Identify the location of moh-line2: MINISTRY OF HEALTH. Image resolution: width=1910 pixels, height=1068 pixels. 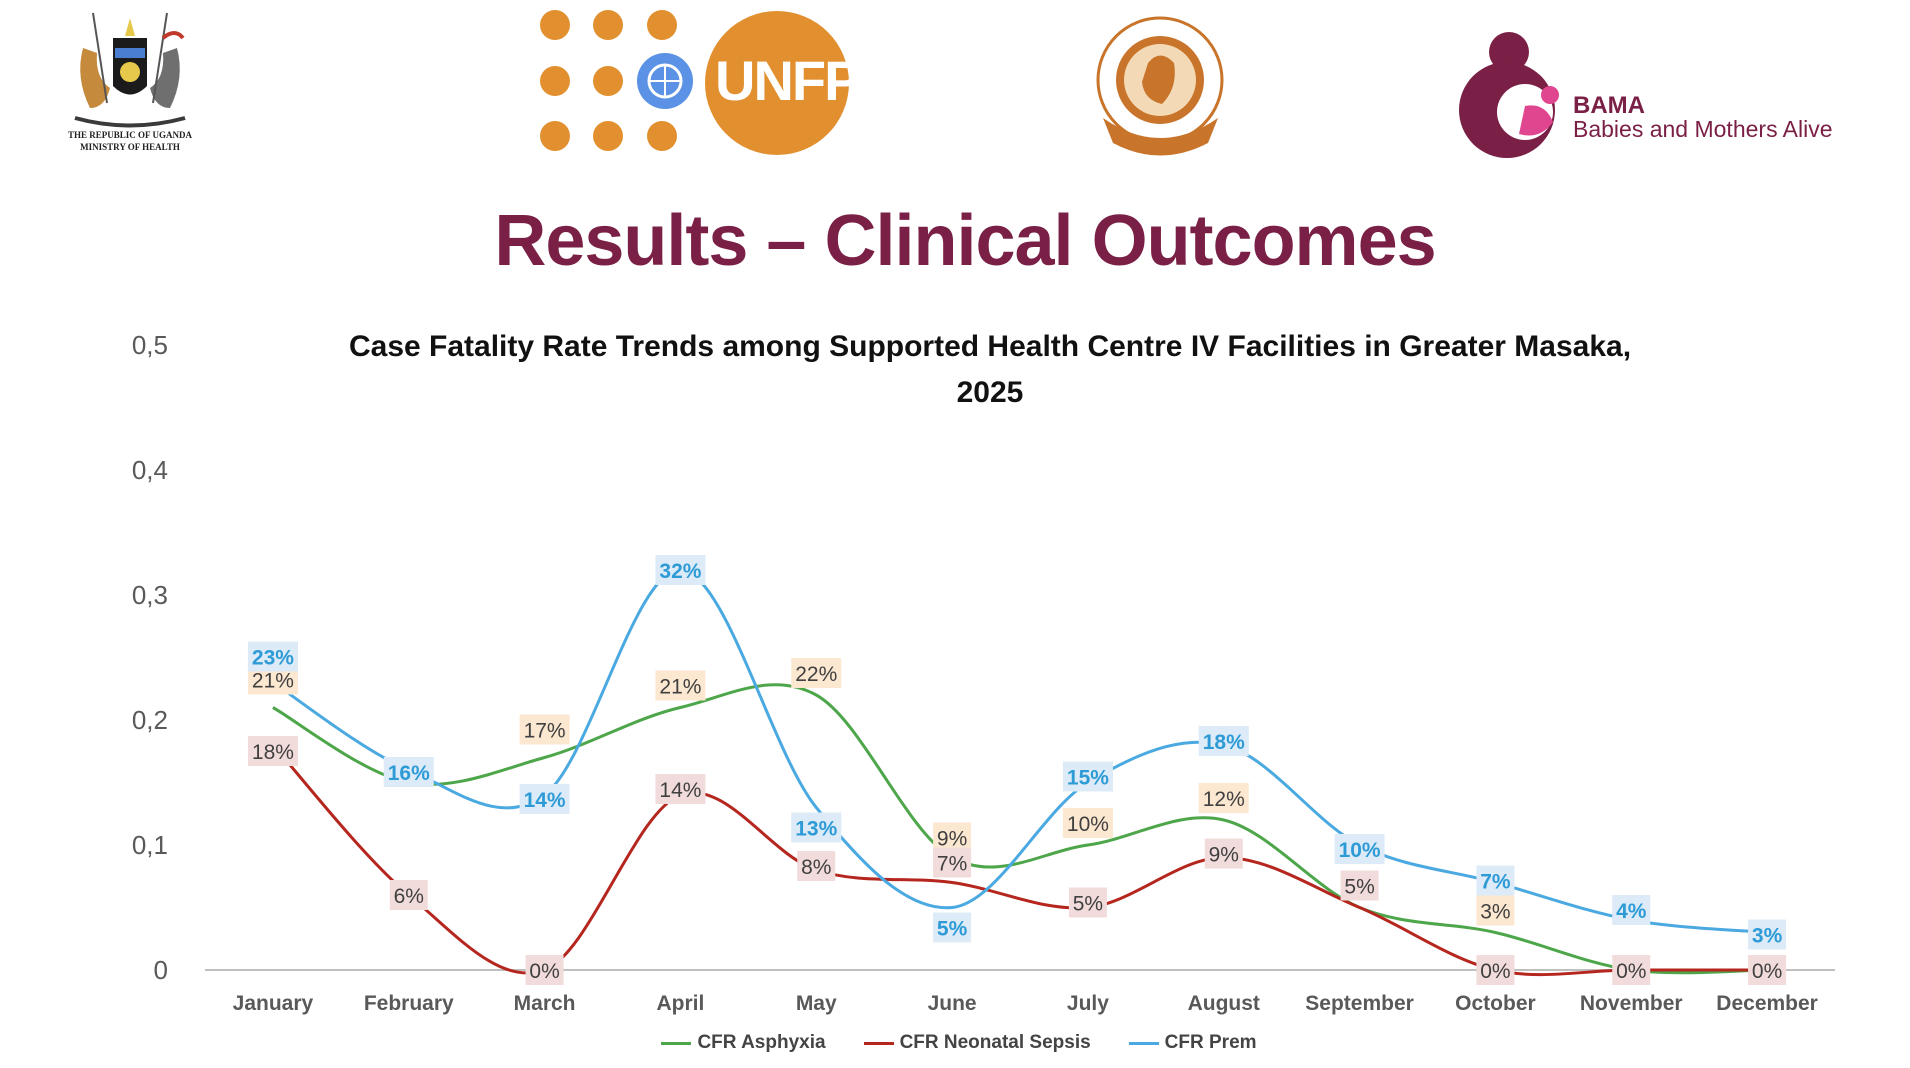
(130, 147).